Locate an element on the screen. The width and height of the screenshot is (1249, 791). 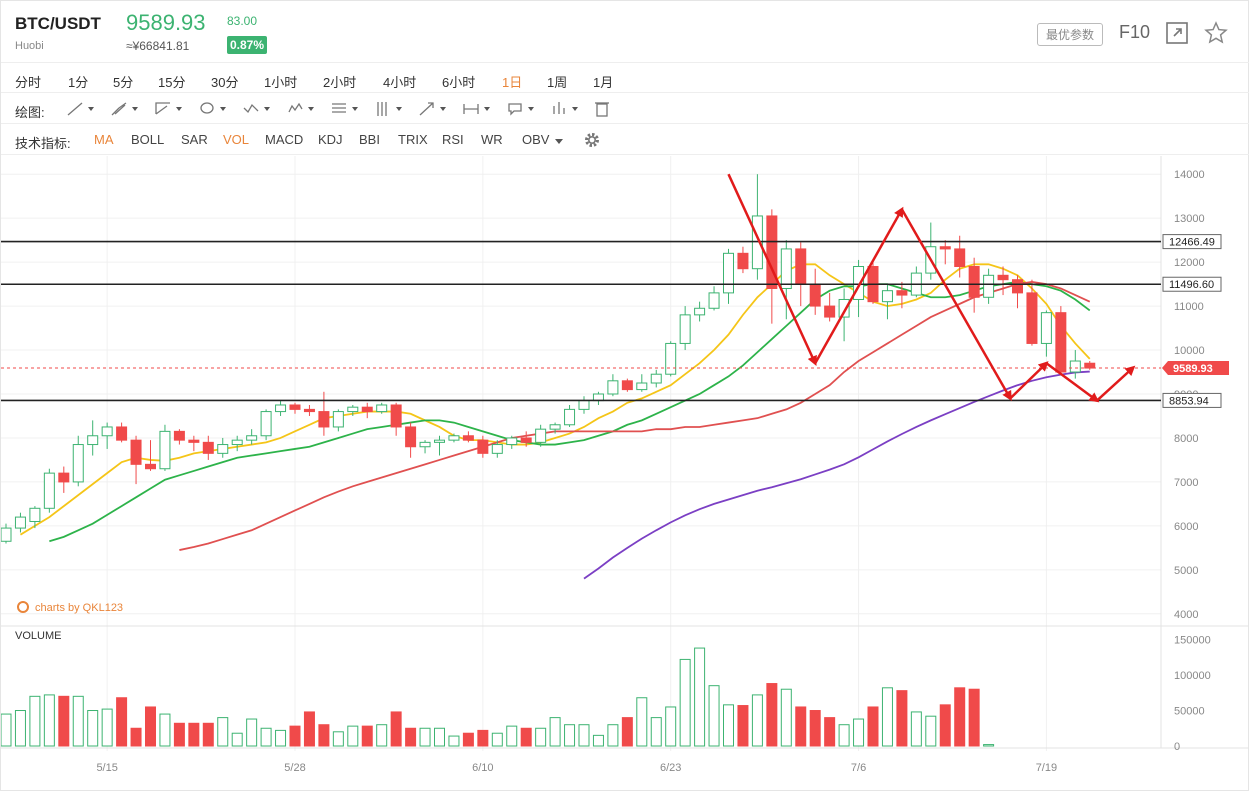
current-price-tag-label: 9589.93 is located at coordinates (1193, 369).